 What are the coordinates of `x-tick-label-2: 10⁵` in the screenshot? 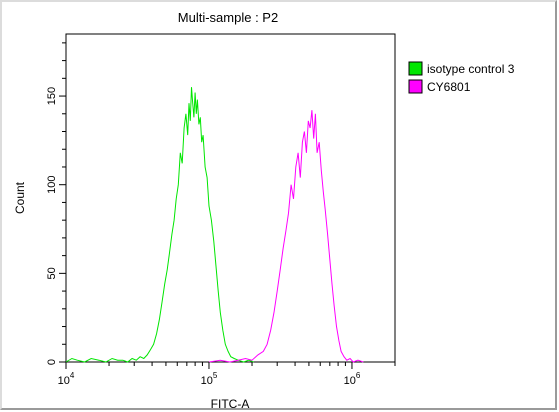 It's located at (209, 379).